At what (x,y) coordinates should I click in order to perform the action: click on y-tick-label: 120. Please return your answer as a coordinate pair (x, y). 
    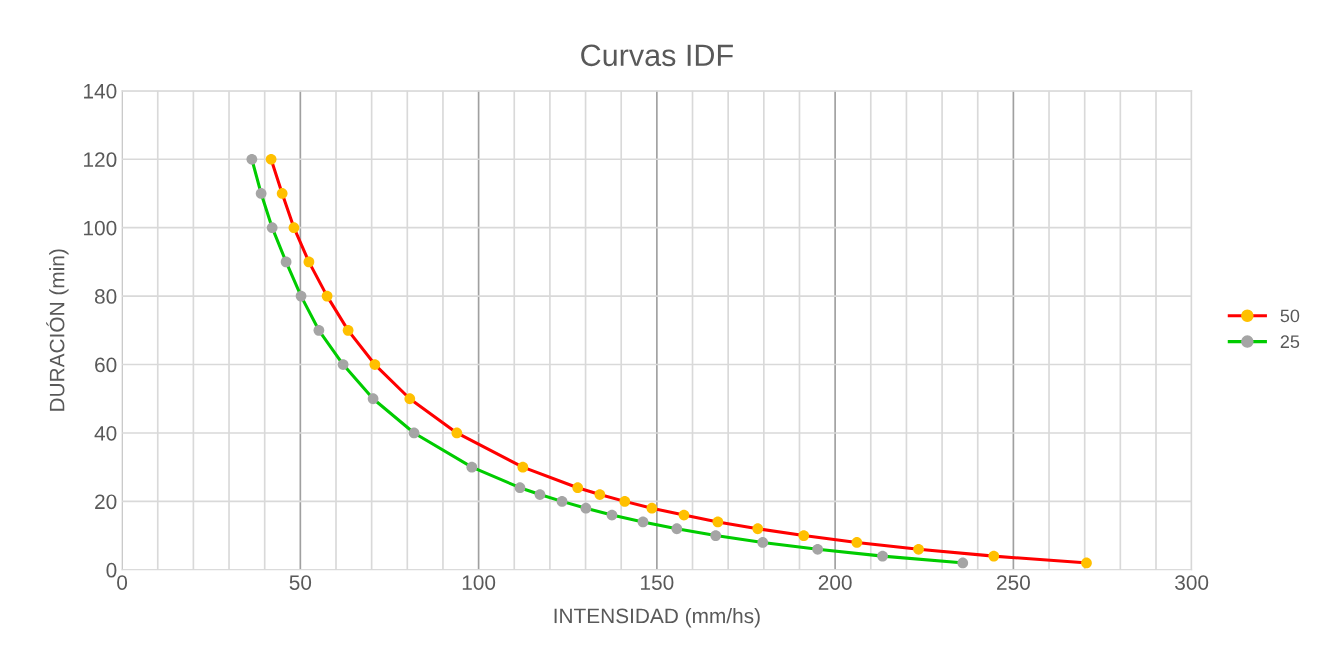
    Looking at the image, I should click on (100, 160).